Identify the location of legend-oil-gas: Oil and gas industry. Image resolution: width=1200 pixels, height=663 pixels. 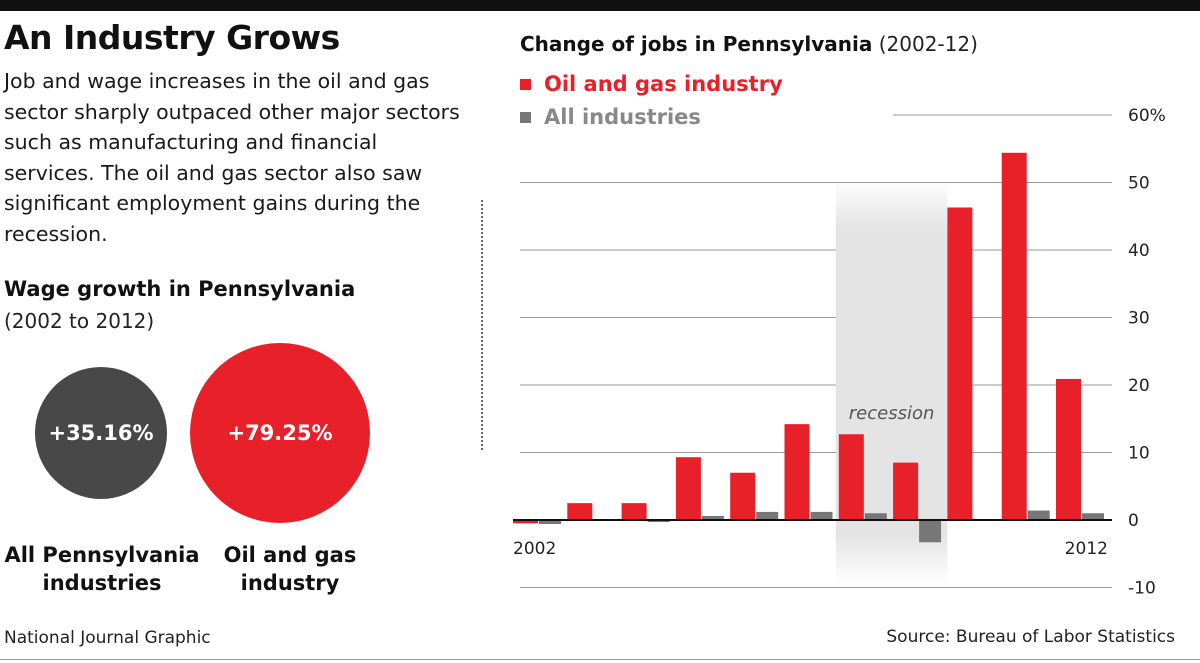
(651, 84).